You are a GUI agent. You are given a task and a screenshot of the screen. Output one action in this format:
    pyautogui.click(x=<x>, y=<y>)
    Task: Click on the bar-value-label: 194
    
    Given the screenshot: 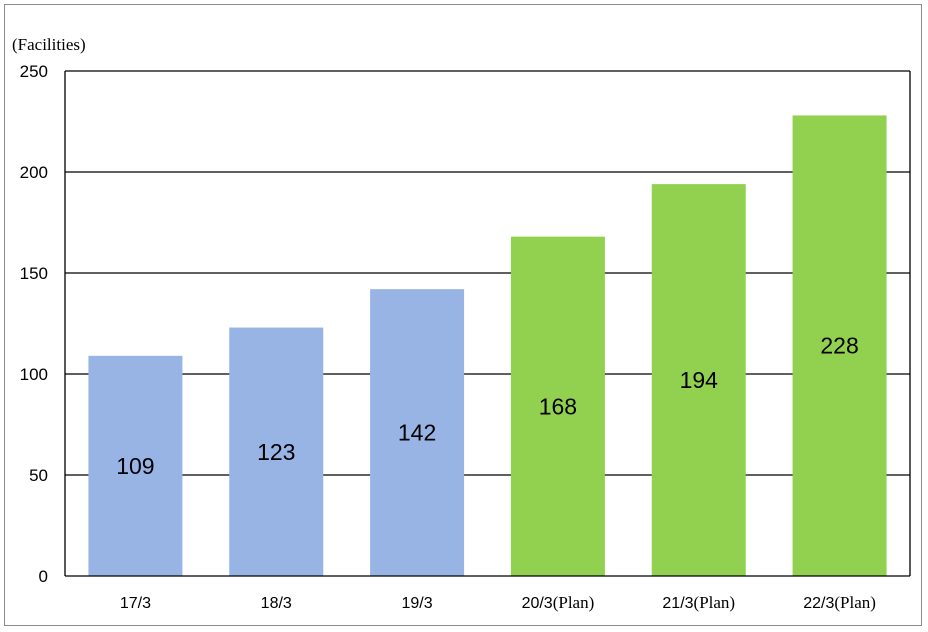 What is the action you would take?
    pyautogui.click(x=699, y=380)
    